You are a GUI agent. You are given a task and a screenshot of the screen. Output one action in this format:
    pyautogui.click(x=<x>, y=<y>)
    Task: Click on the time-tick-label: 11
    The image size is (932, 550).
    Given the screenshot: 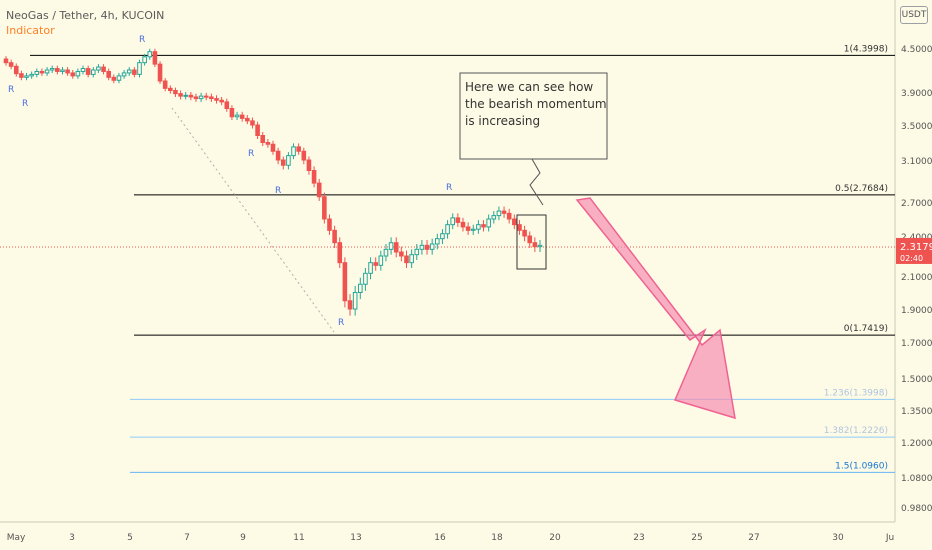 What is the action you would take?
    pyautogui.click(x=298, y=538)
    